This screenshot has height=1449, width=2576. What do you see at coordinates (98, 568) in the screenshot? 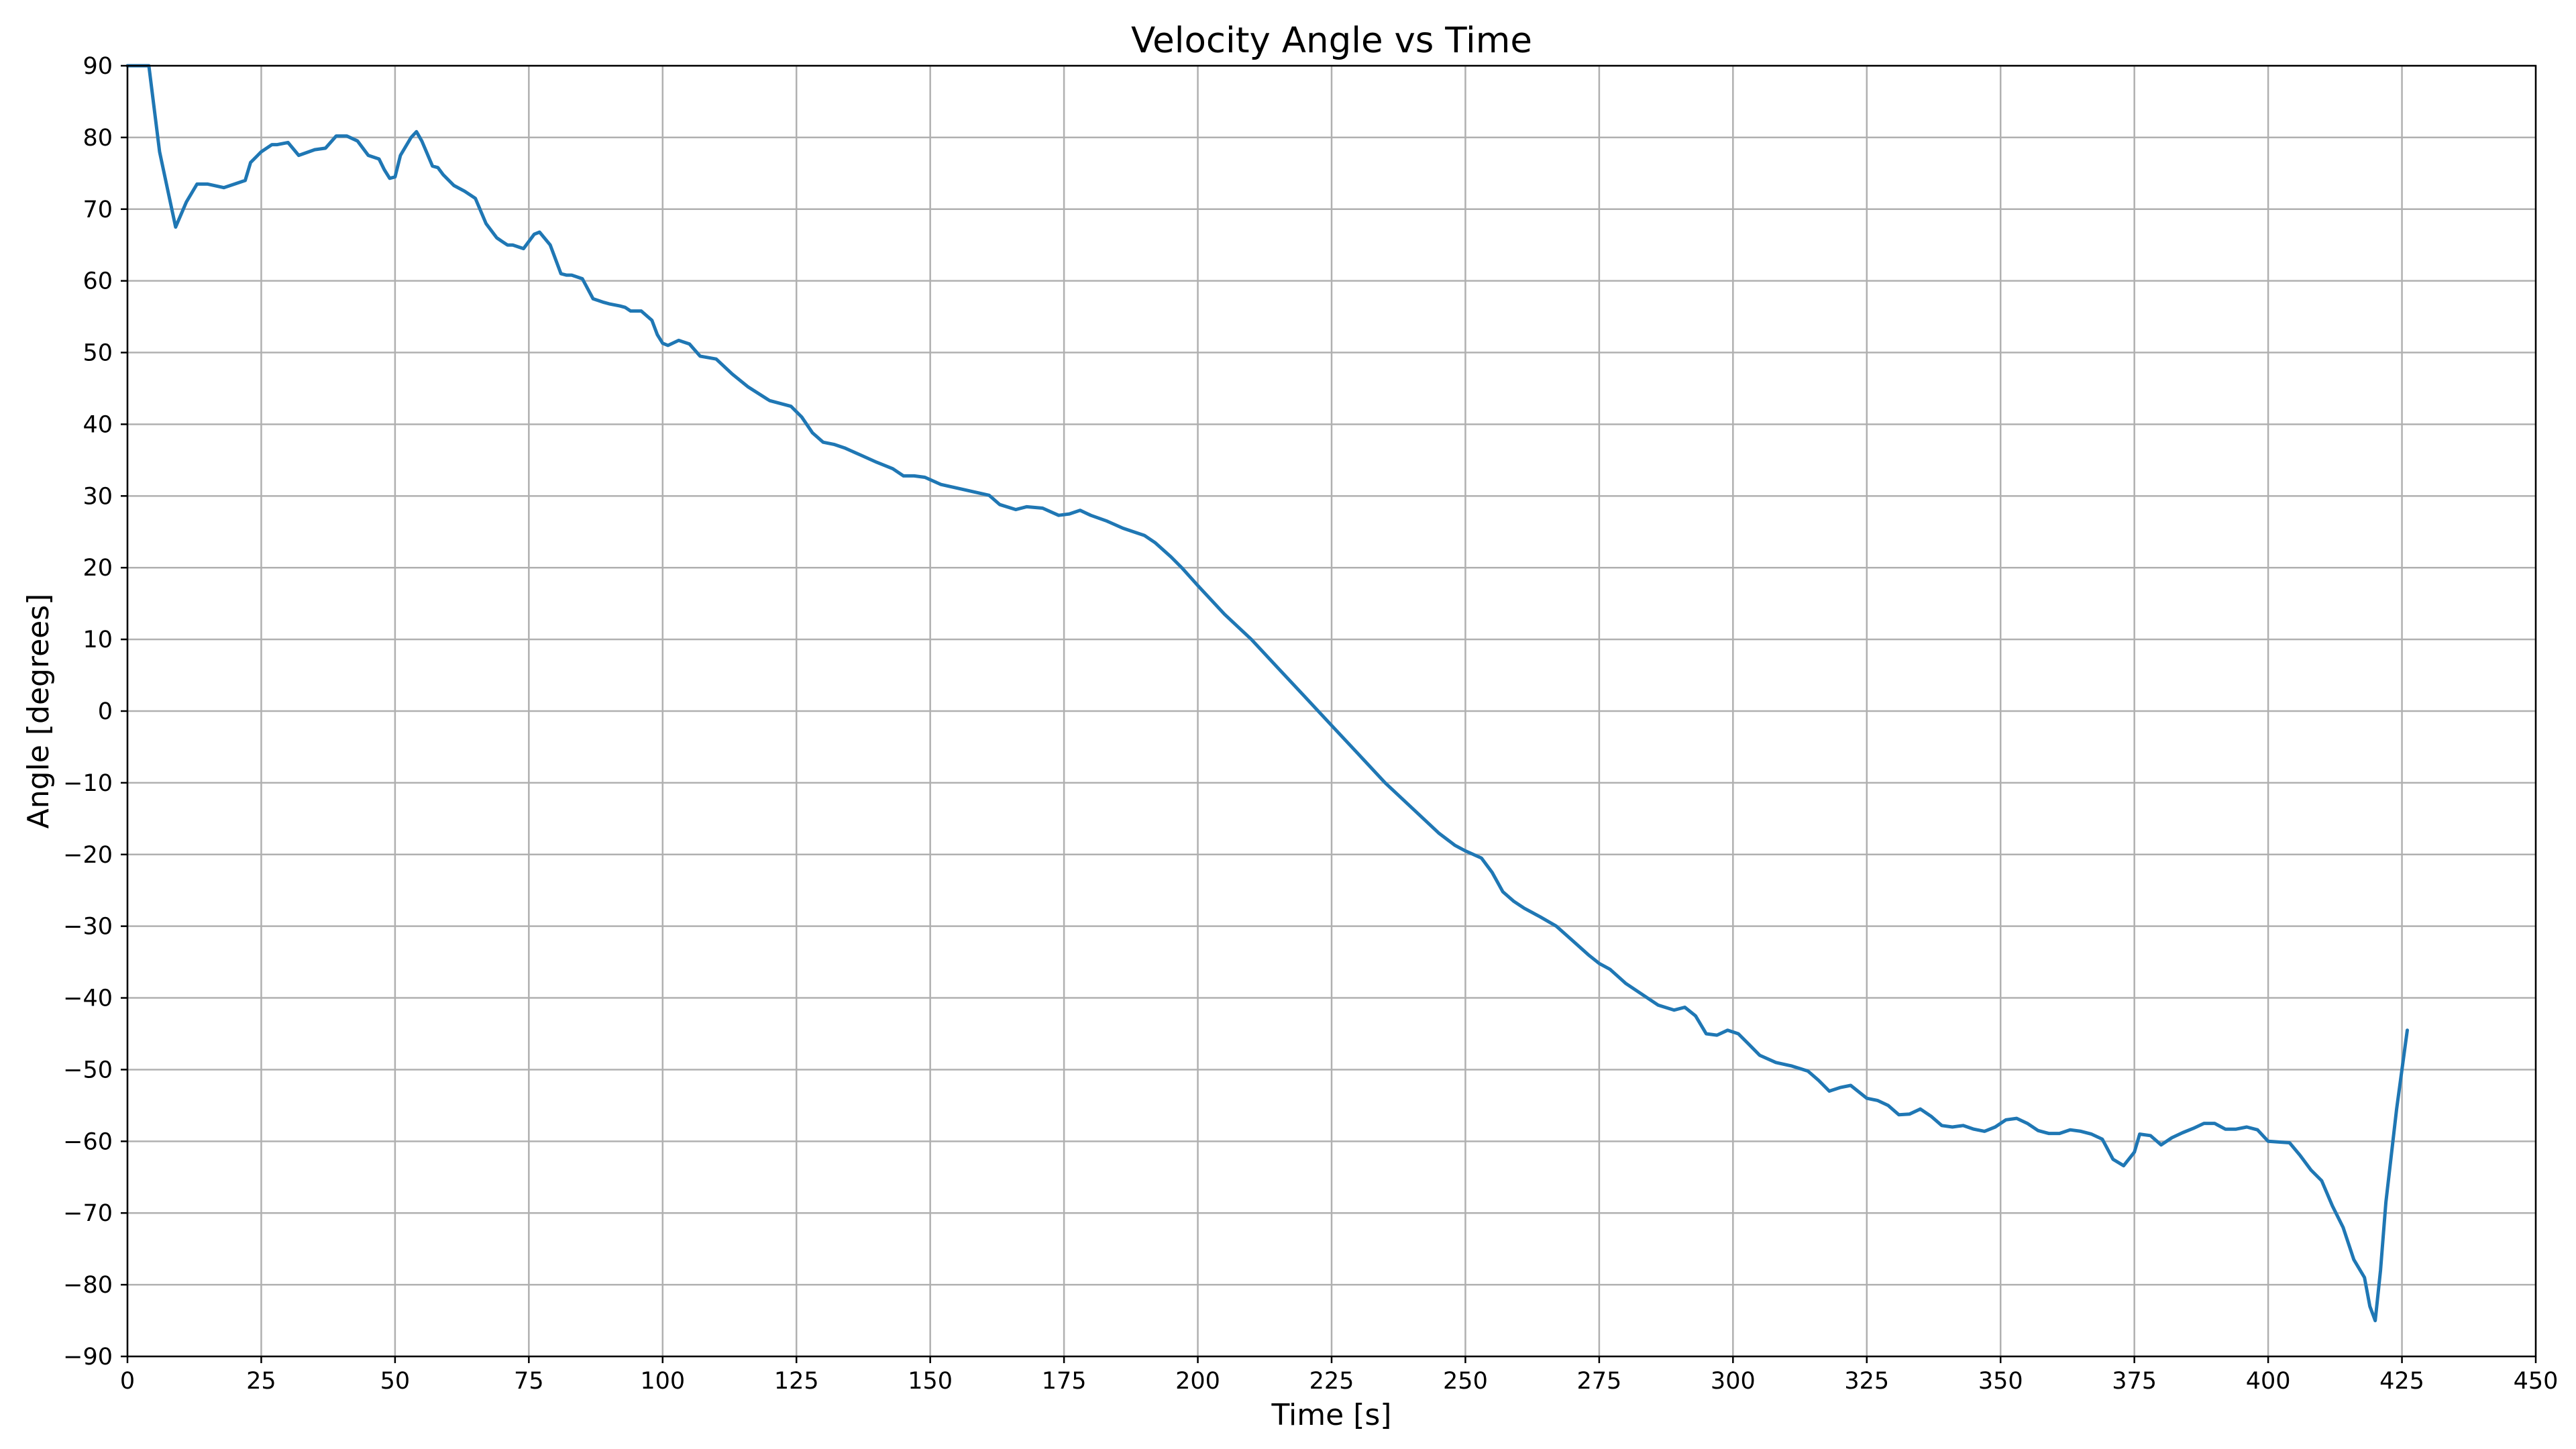
I see `y-tick-label: 20` at bounding box center [98, 568].